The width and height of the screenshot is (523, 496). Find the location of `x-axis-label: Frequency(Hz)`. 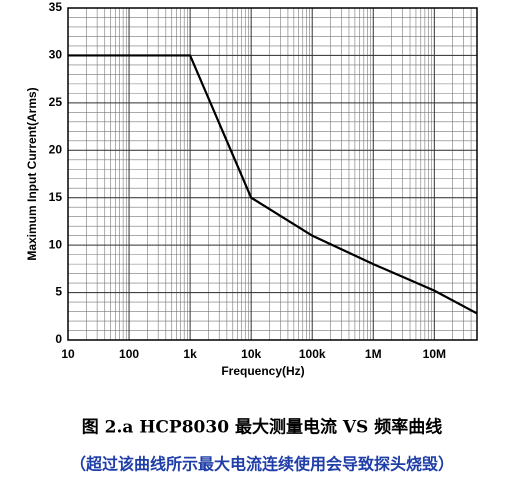

x-axis-label: Frequency(Hz) is located at coordinates (262, 371).